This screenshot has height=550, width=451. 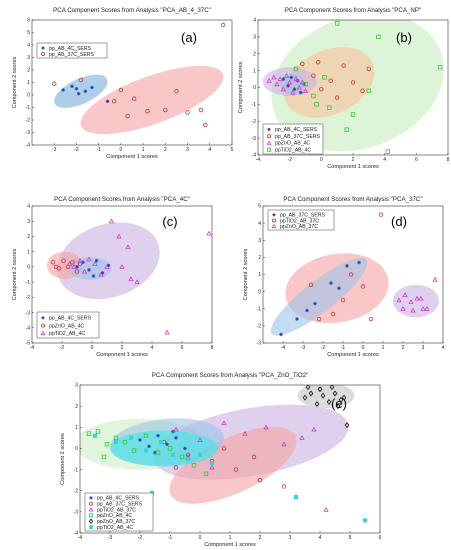 I want to click on y-tick-label: -2, so click(x=76, y=491).